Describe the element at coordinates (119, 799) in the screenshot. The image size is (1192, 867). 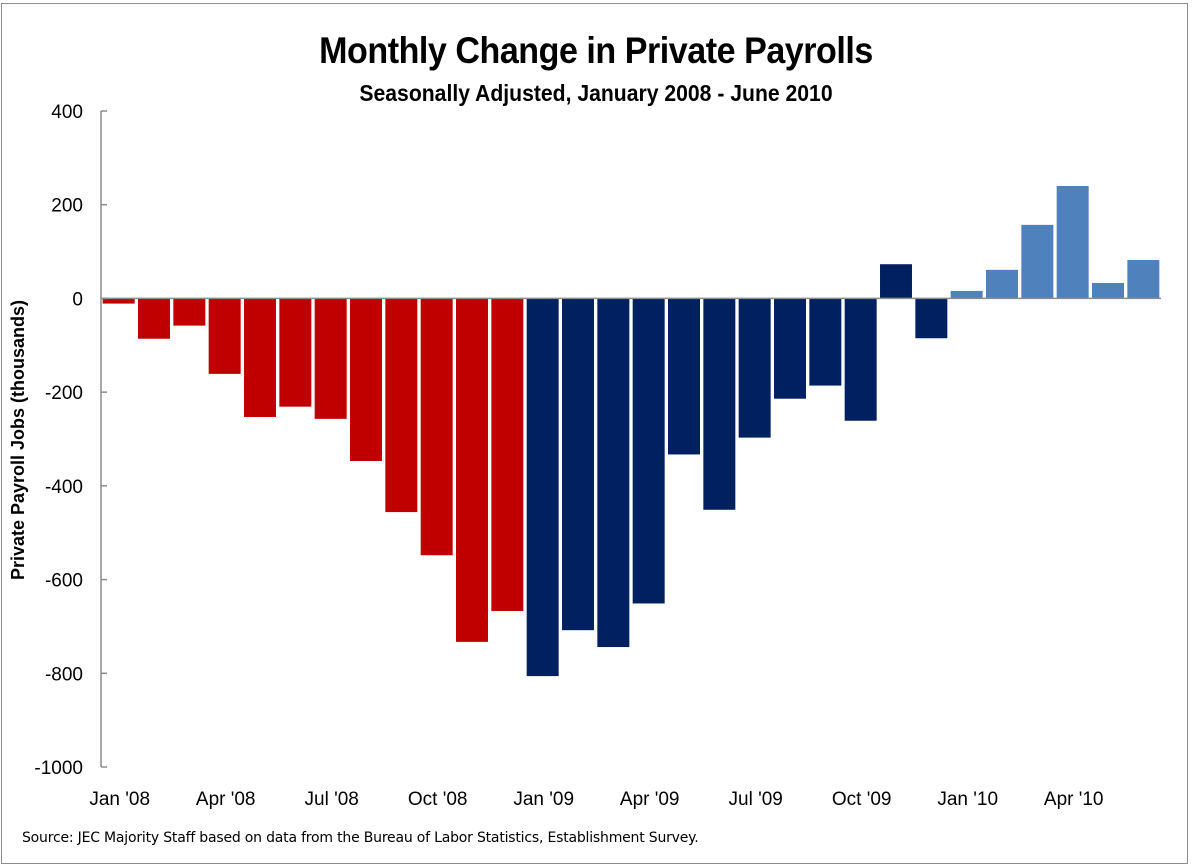
I see `x-tick-label: Jan '08` at that location.